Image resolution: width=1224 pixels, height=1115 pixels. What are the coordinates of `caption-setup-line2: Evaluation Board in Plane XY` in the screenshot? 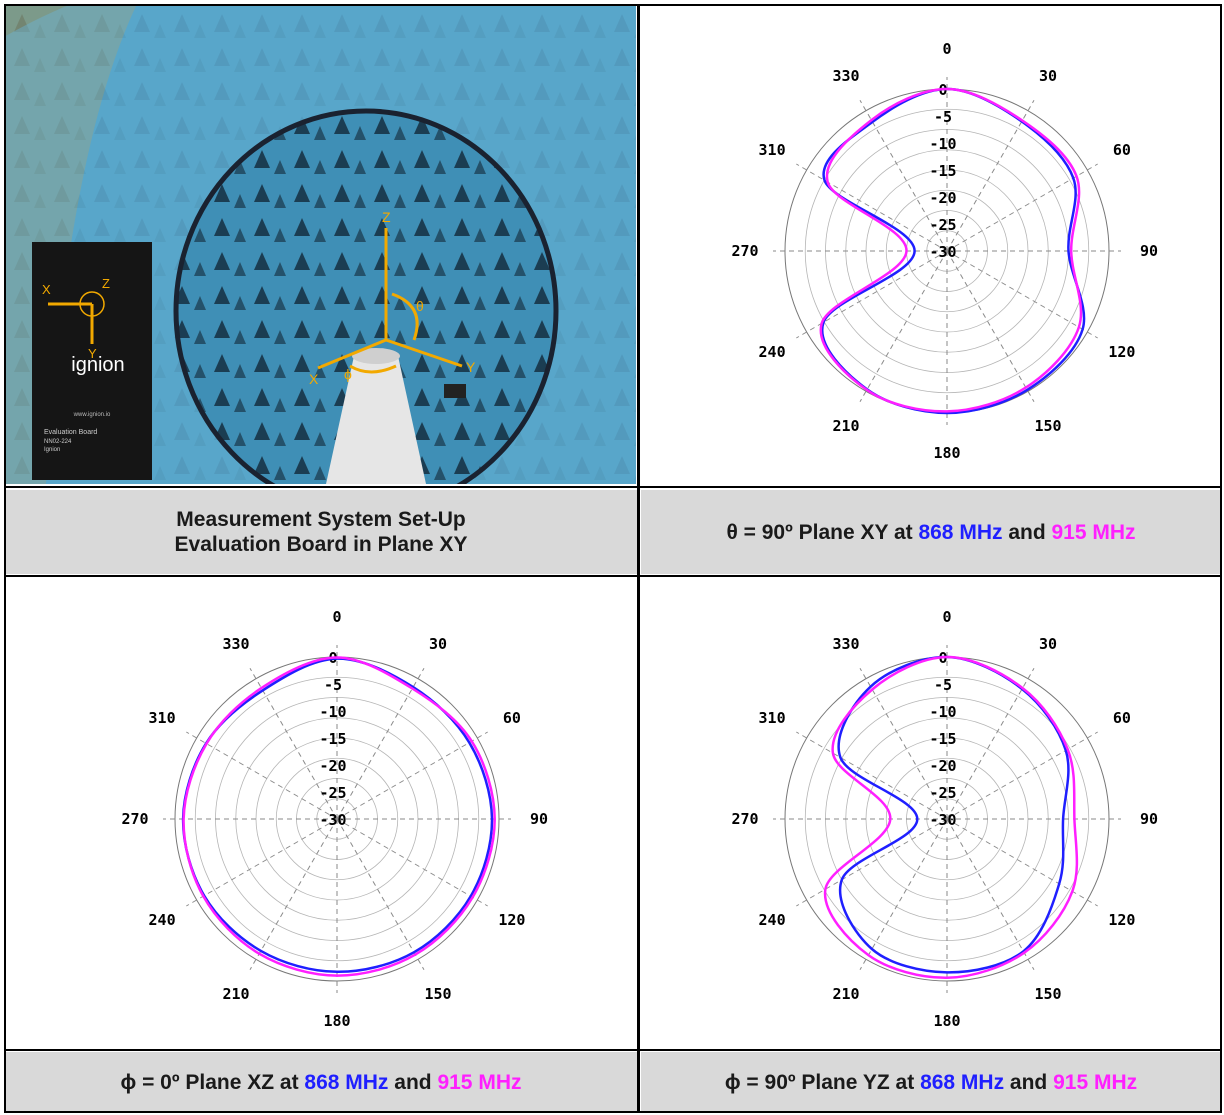 It's located at (321, 544).